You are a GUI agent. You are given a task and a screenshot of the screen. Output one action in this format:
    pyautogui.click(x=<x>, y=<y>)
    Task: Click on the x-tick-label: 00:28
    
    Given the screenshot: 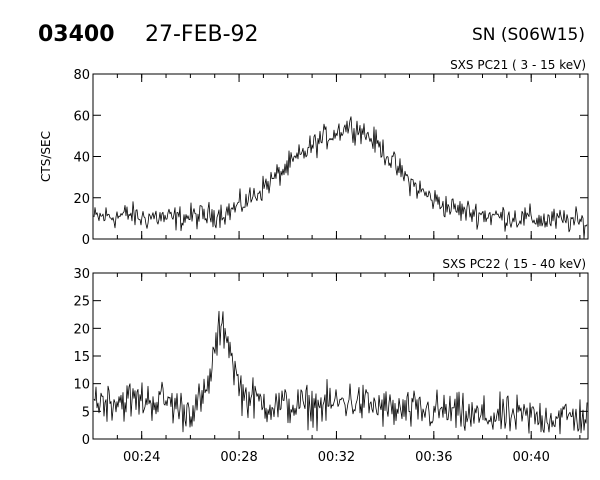 What is the action you would take?
    pyautogui.click(x=238, y=457)
    